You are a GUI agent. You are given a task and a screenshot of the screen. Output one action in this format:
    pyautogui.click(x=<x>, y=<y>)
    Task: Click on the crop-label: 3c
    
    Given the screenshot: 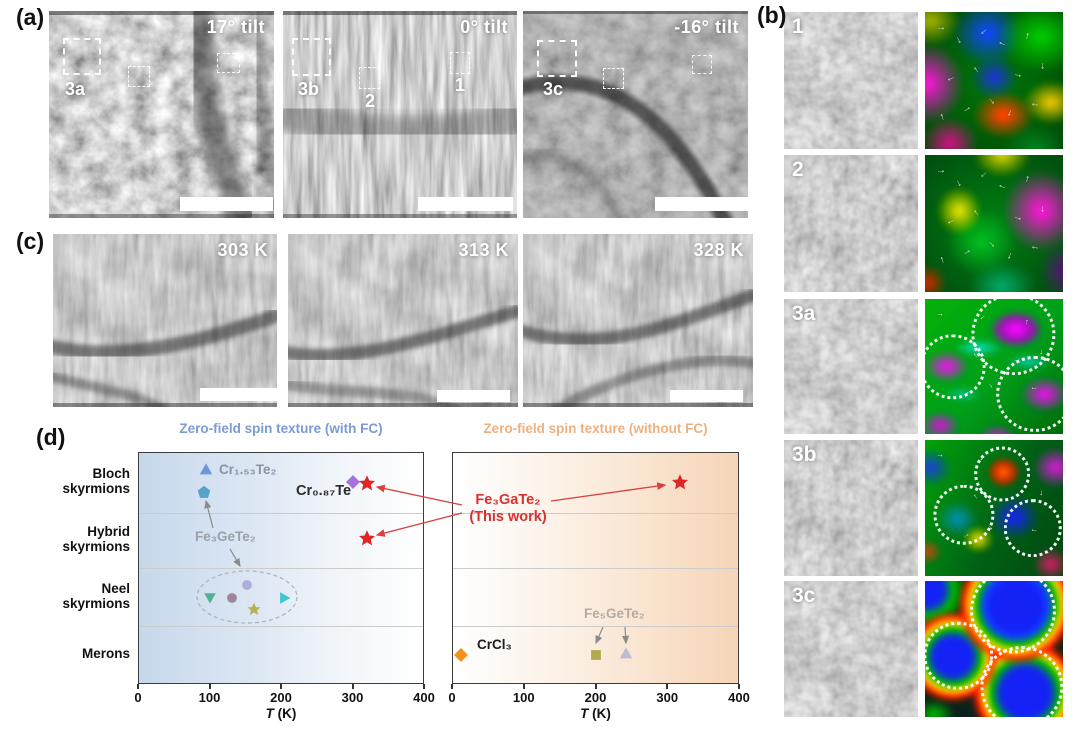 What is the action you would take?
    pyautogui.click(x=804, y=595)
    